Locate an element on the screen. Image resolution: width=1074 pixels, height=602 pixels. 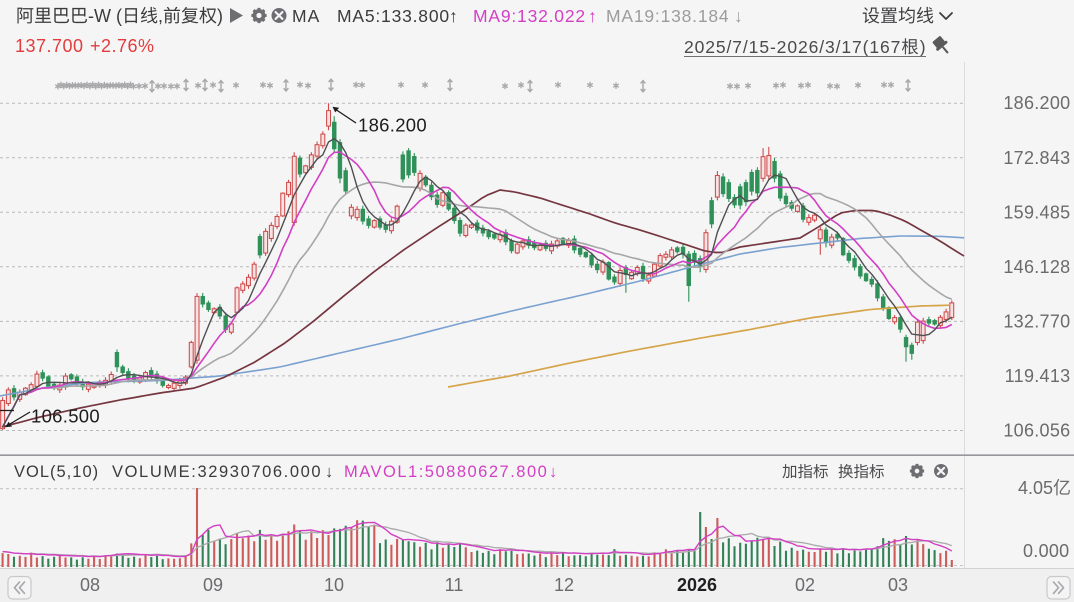
svg-text: 0.000 is located at coordinates (1046, 551).